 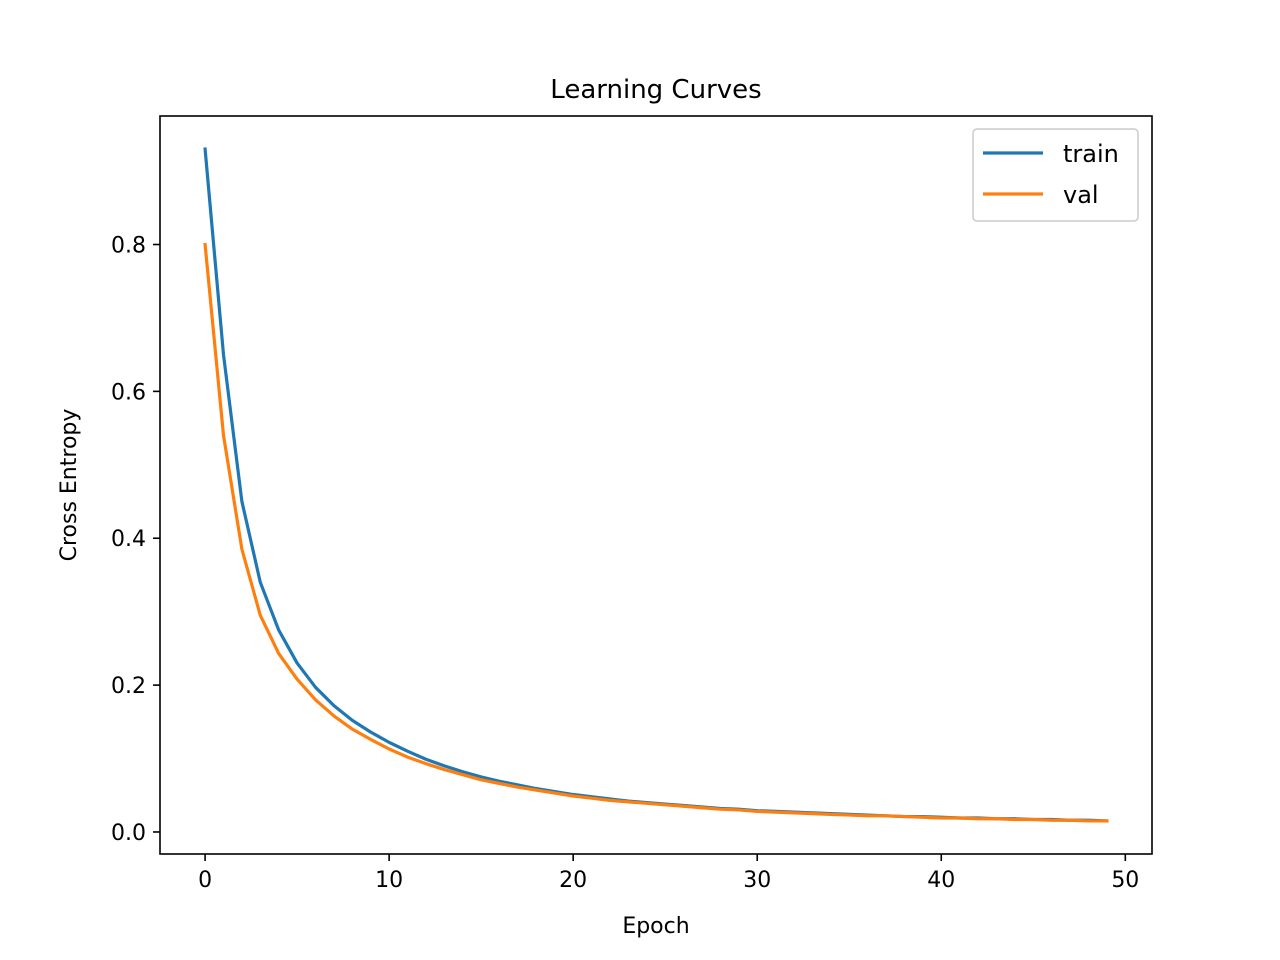 What do you see at coordinates (128, 392) in the screenshot?
I see `y-tick-label: 0.6` at bounding box center [128, 392].